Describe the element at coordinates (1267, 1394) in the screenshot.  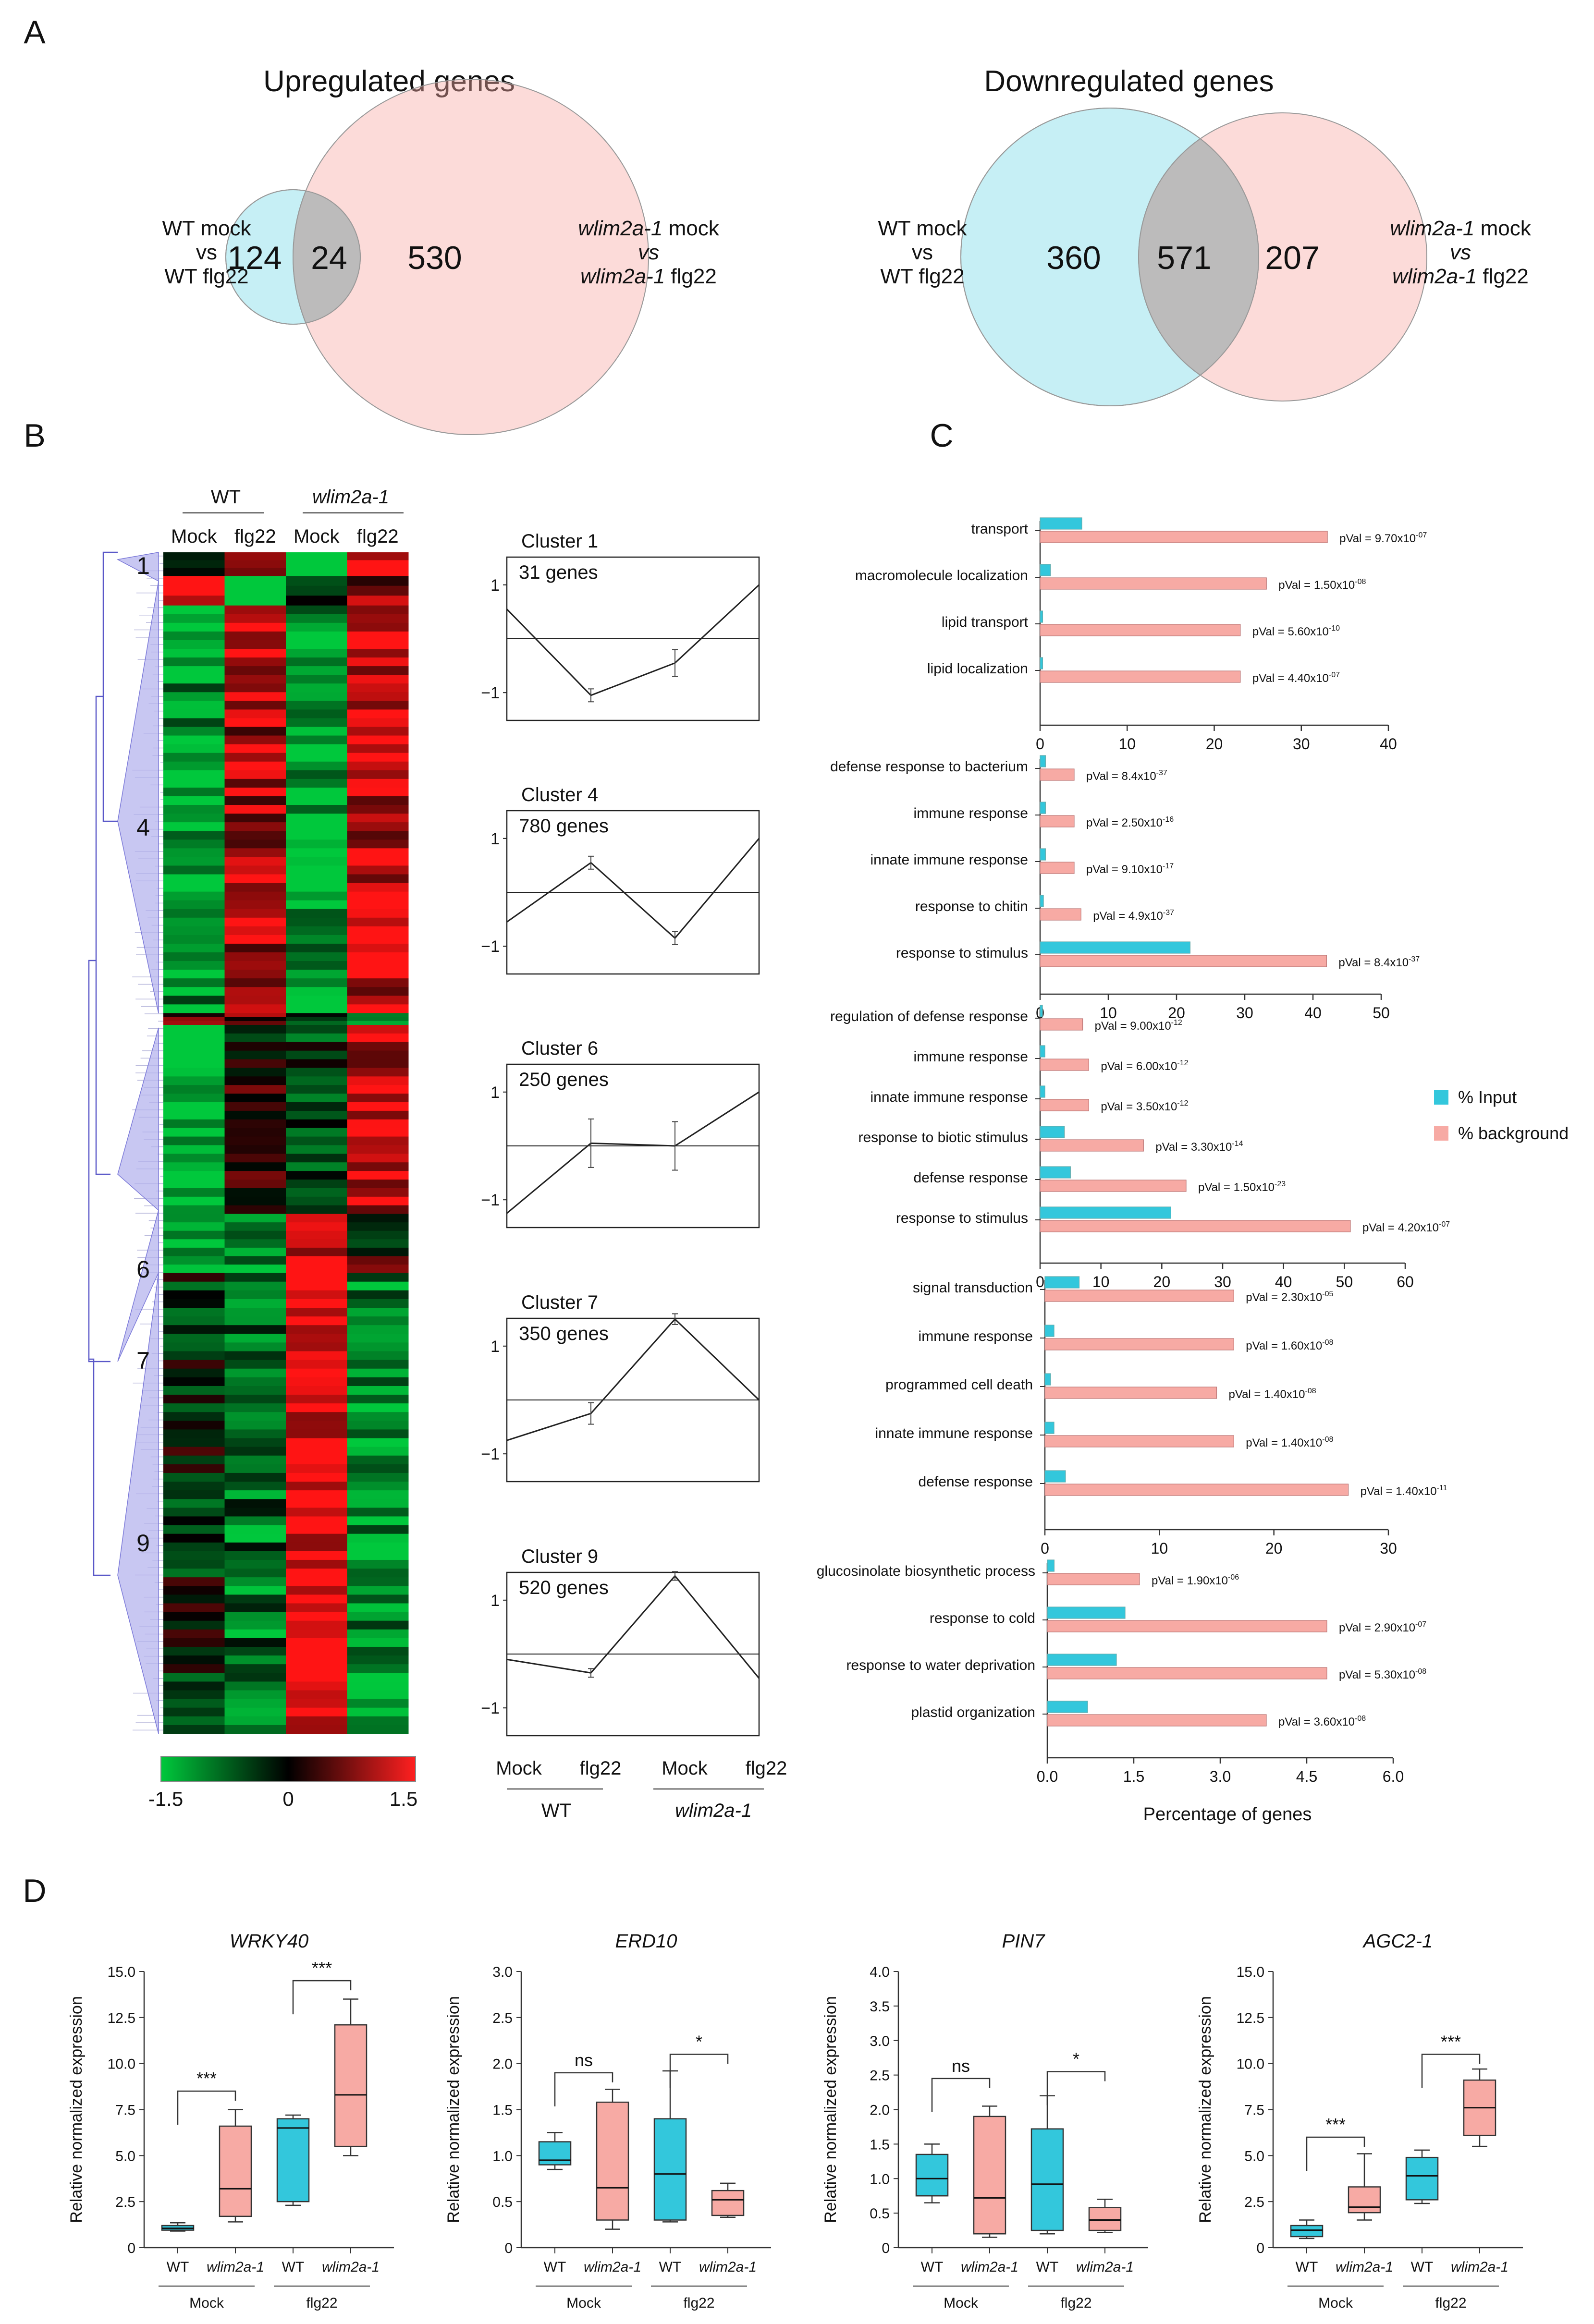
I see `pval-base: pVal = 1.40x10` at that location.